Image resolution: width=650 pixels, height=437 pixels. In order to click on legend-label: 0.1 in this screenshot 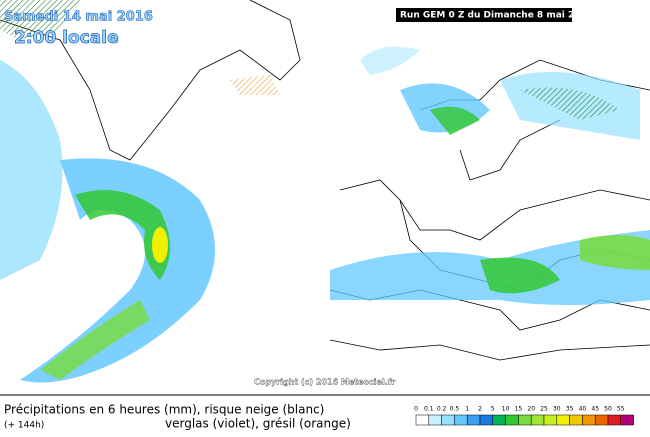, I will do `click(429, 409)`.